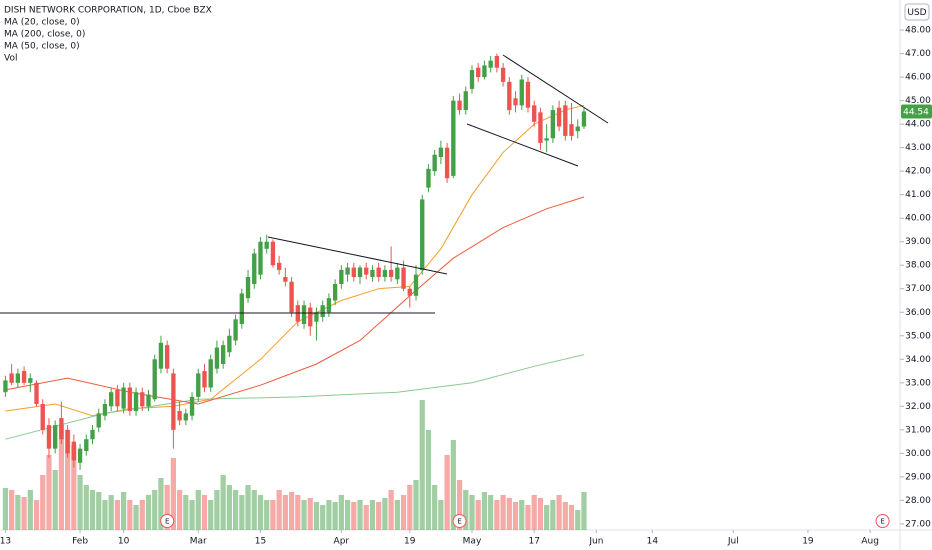 The width and height of the screenshot is (932, 550). I want to click on x-tick-label: 10, so click(124, 542).